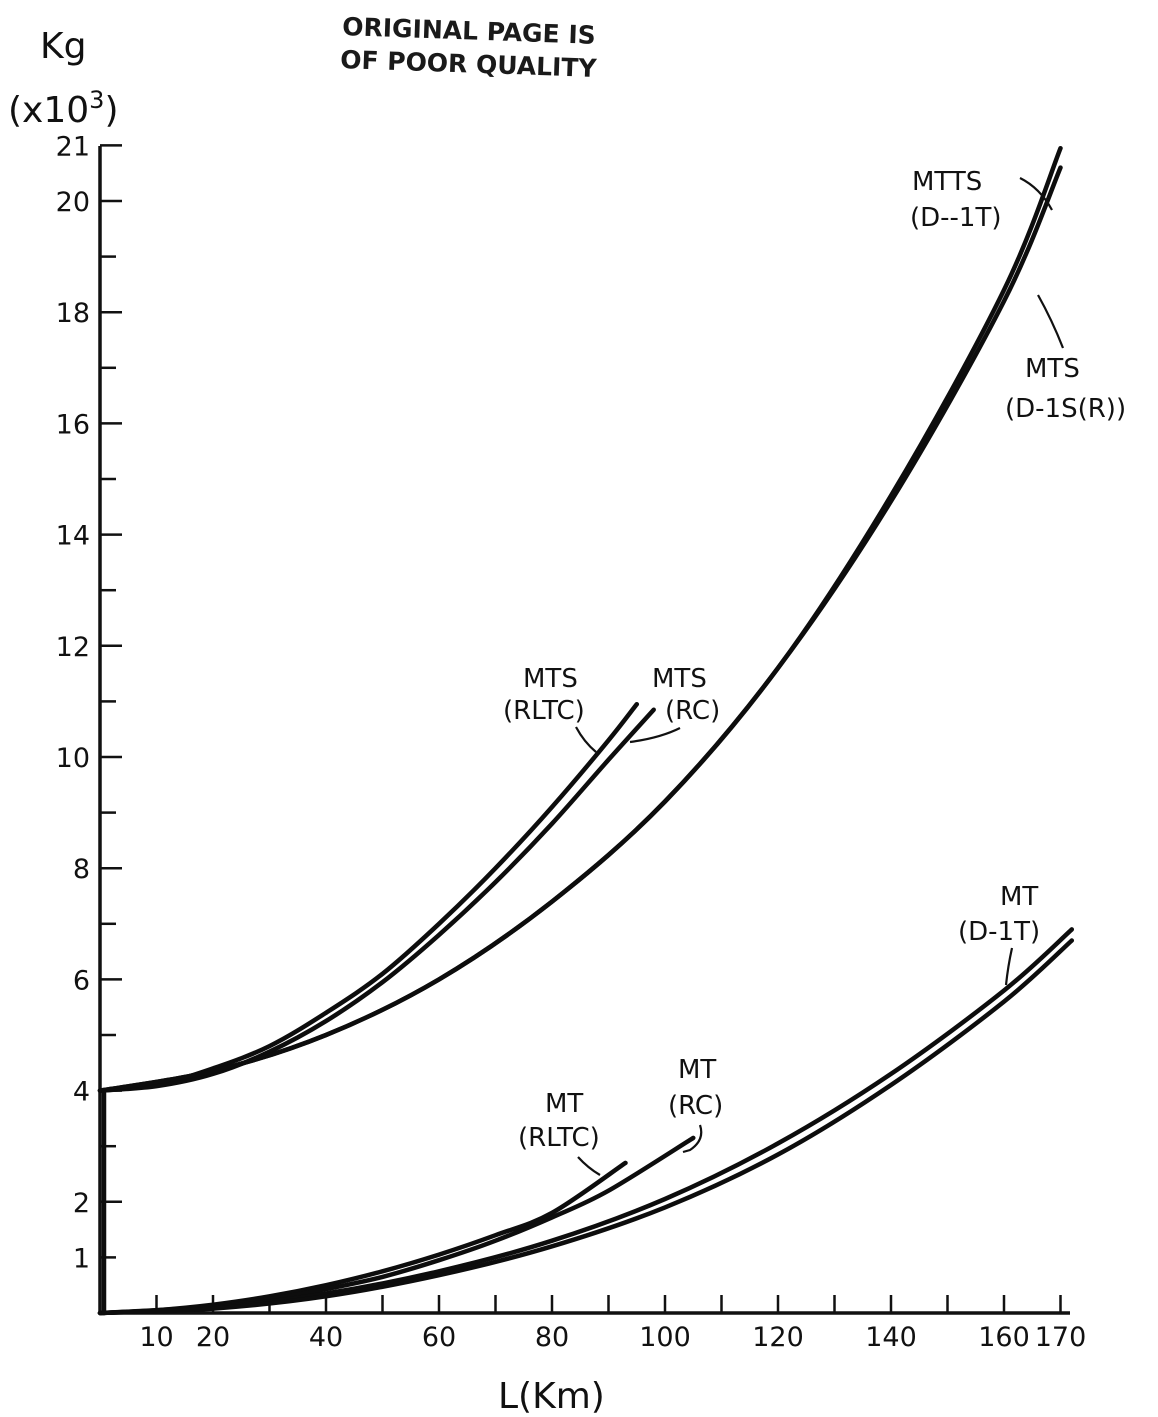  What do you see at coordinates (96, 100) in the screenshot?
I see `y-axis-unit-exponent: 3` at bounding box center [96, 100].